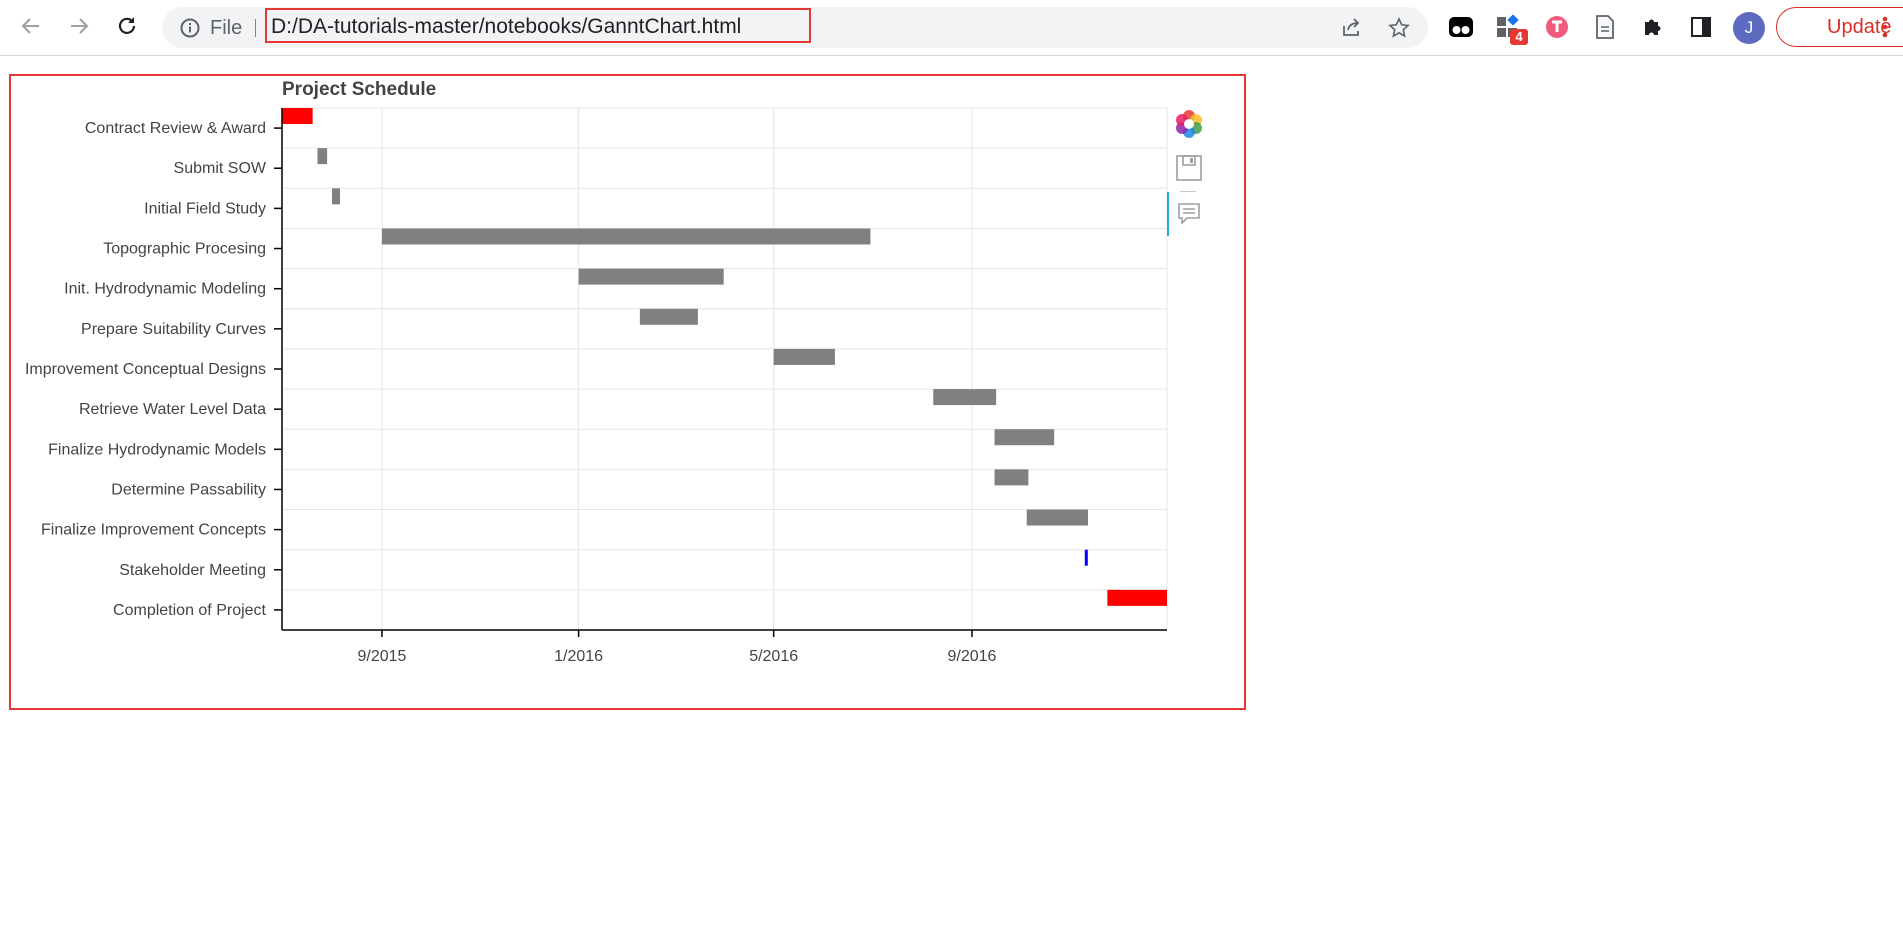 Image resolution: width=1903 pixels, height=940 pixels. I want to click on y-tick-label: Init. Hydrodynamic Modeling, so click(165, 289).